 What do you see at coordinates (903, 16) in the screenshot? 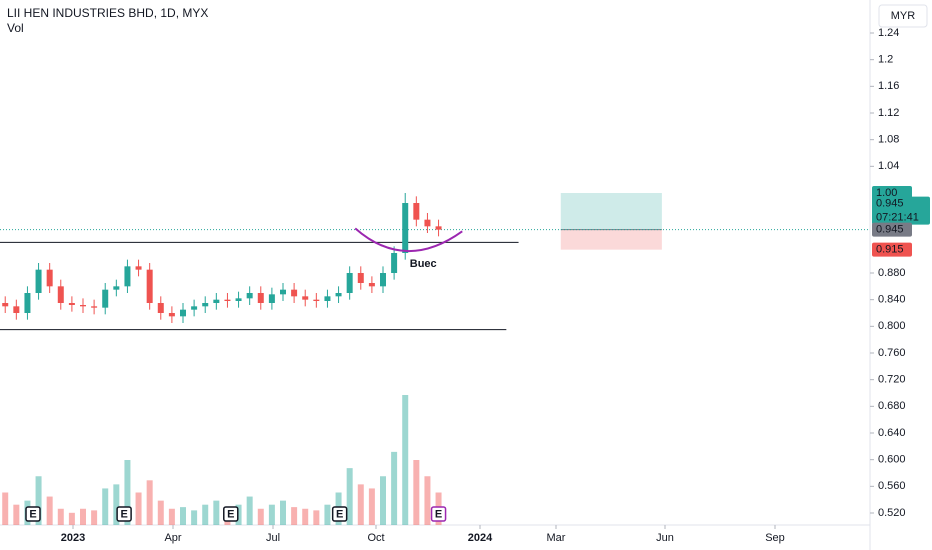
I see `currency-button` at bounding box center [903, 16].